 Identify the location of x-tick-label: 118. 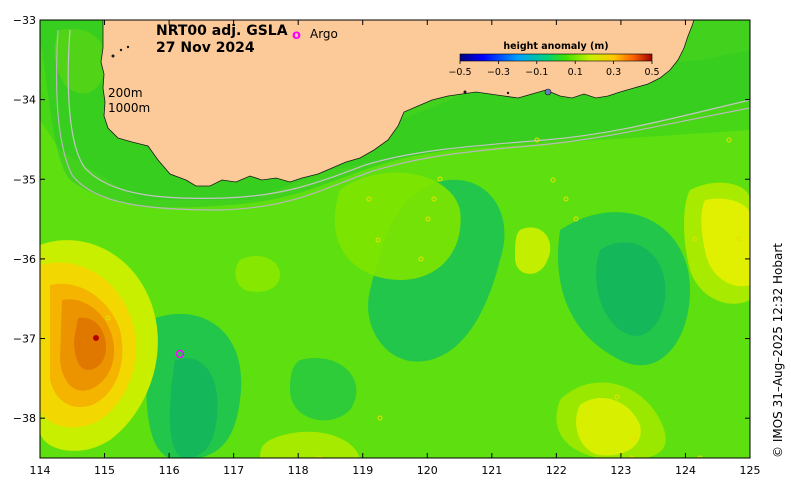
(298, 470).